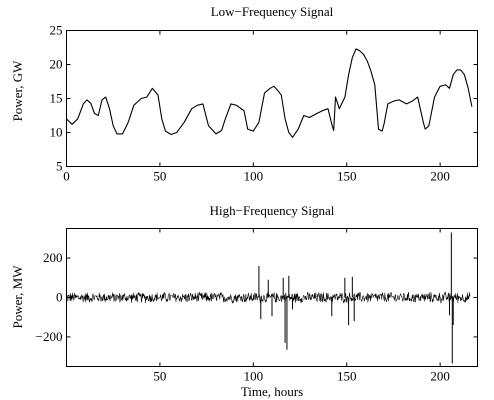 Image resolution: width=494 pixels, height=400 pixels. Describe the element at coordinates (56, 98) in the screenshot. I see `y-tick-label: 15` at that location.